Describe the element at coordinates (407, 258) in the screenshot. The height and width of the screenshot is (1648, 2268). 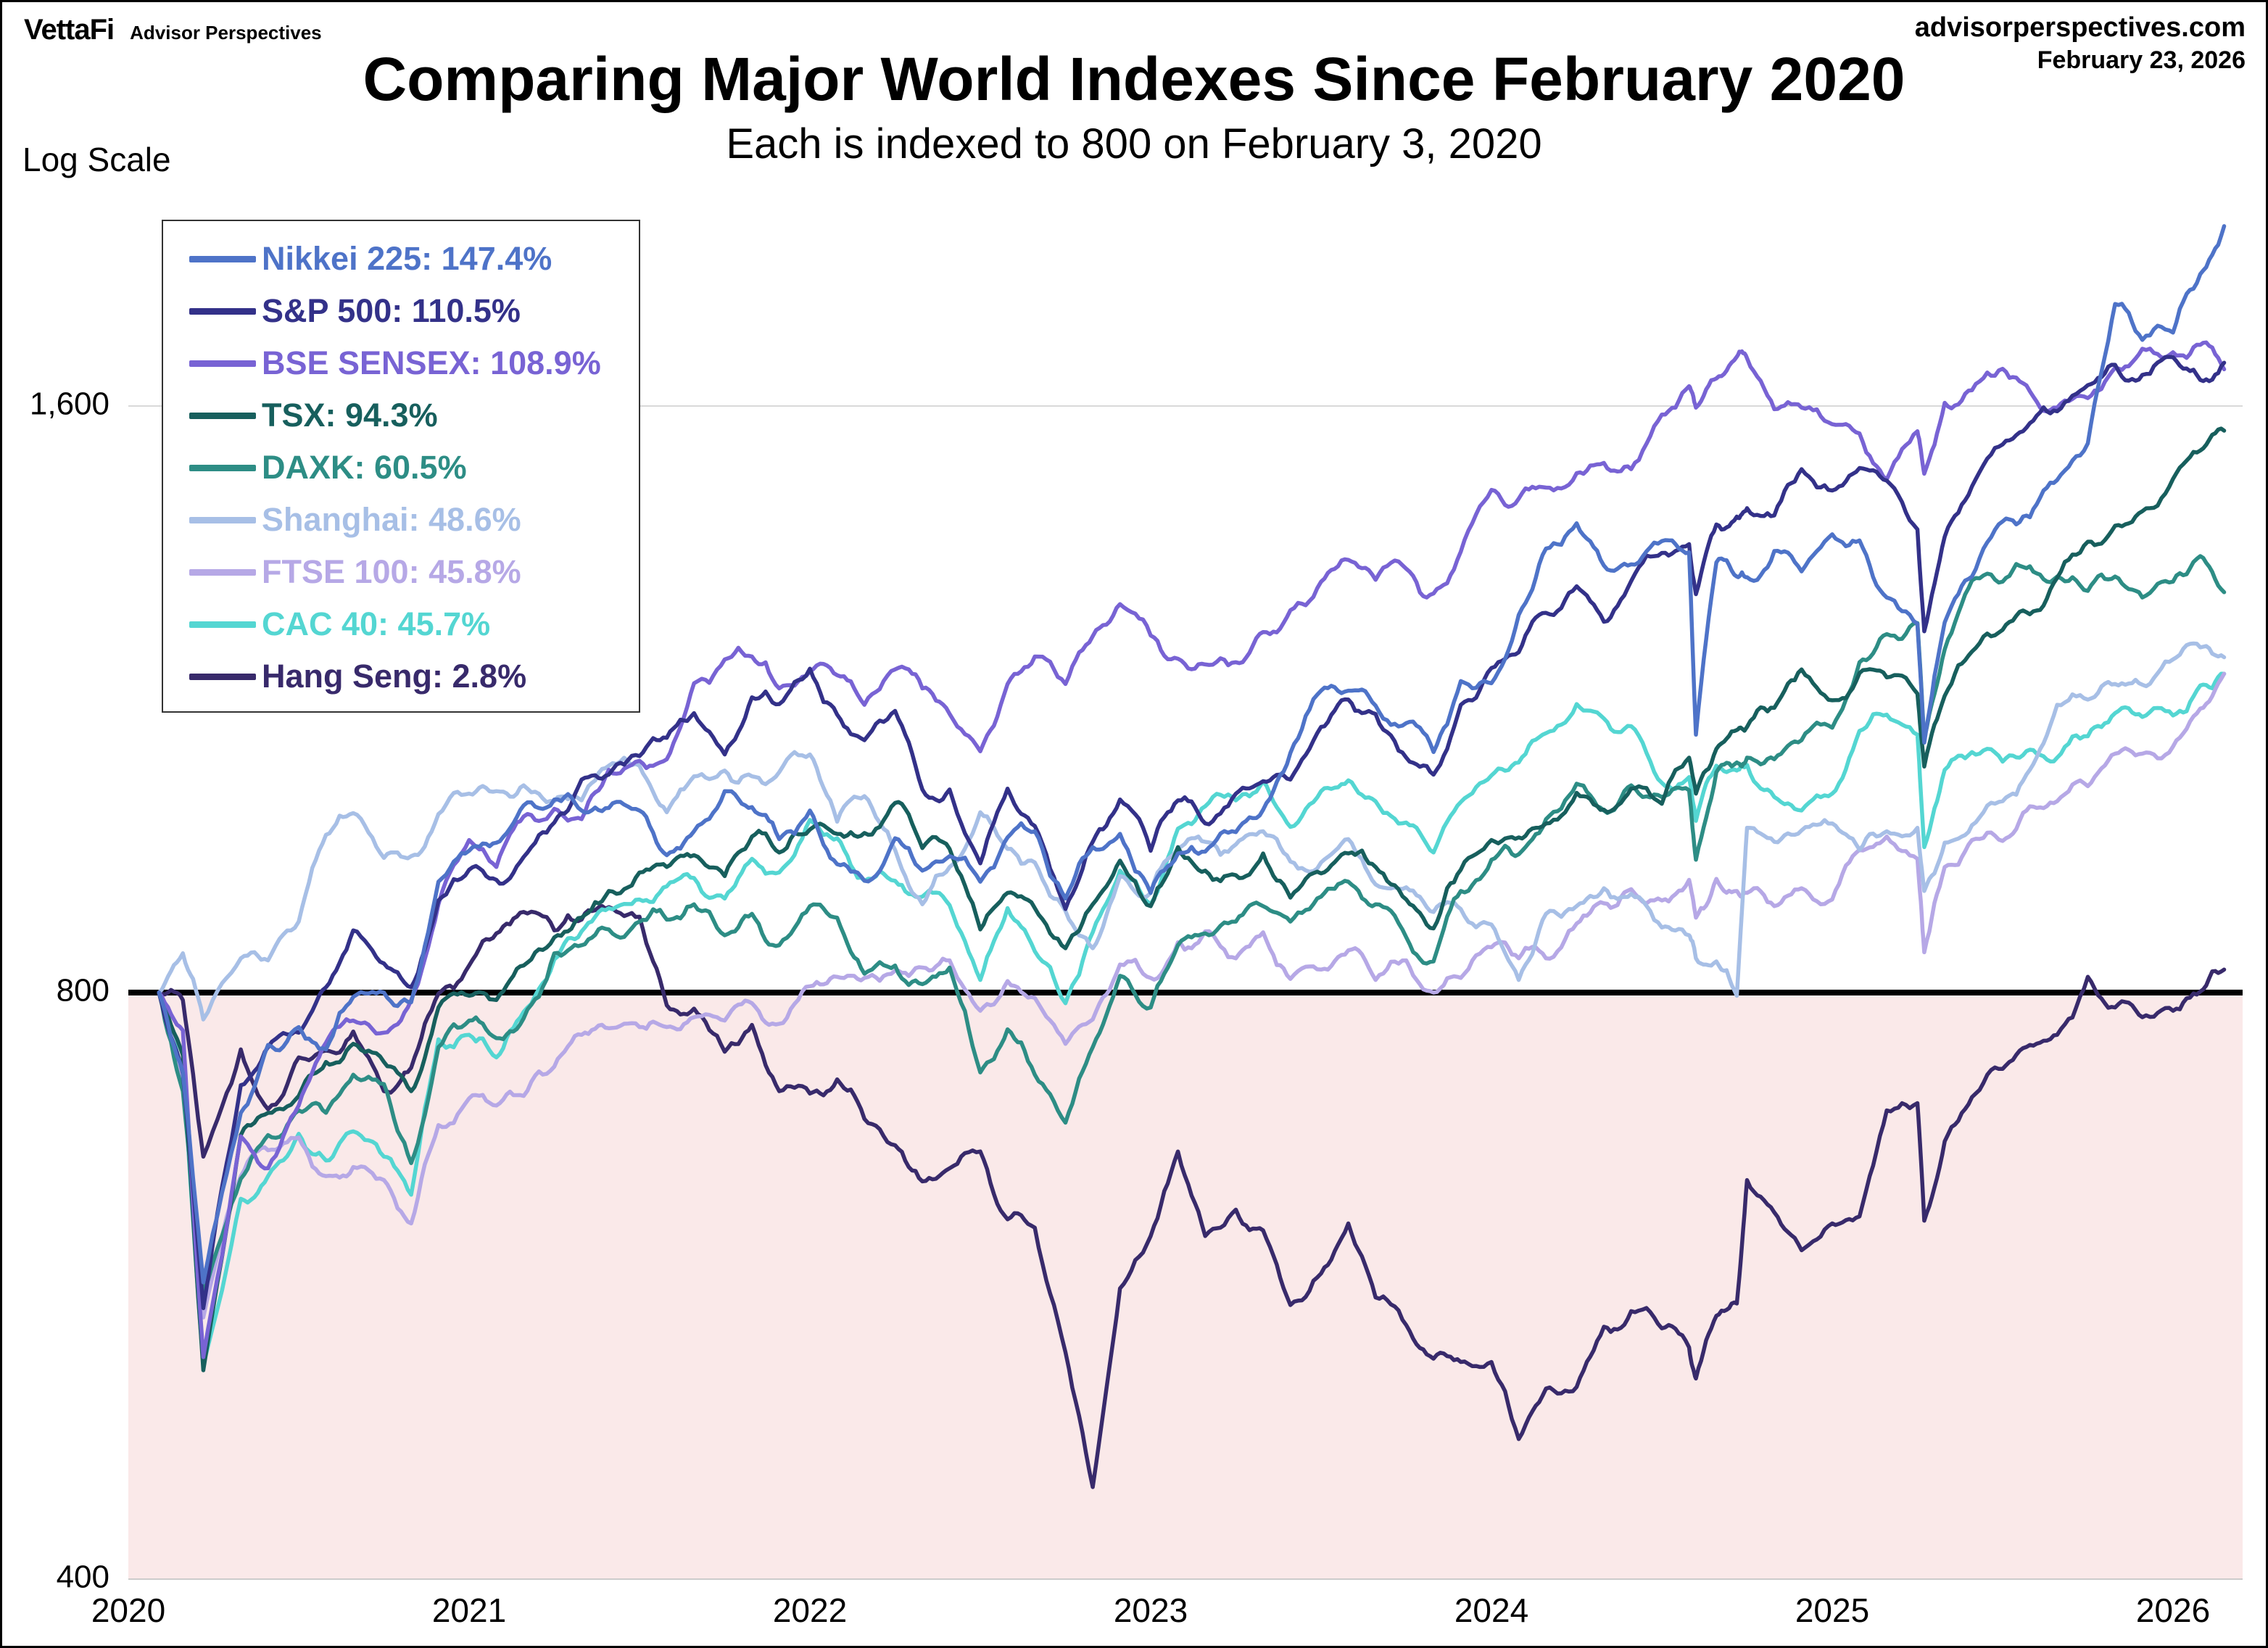
I see `legend-label: Nikkei 225: 147.4%` at that location.